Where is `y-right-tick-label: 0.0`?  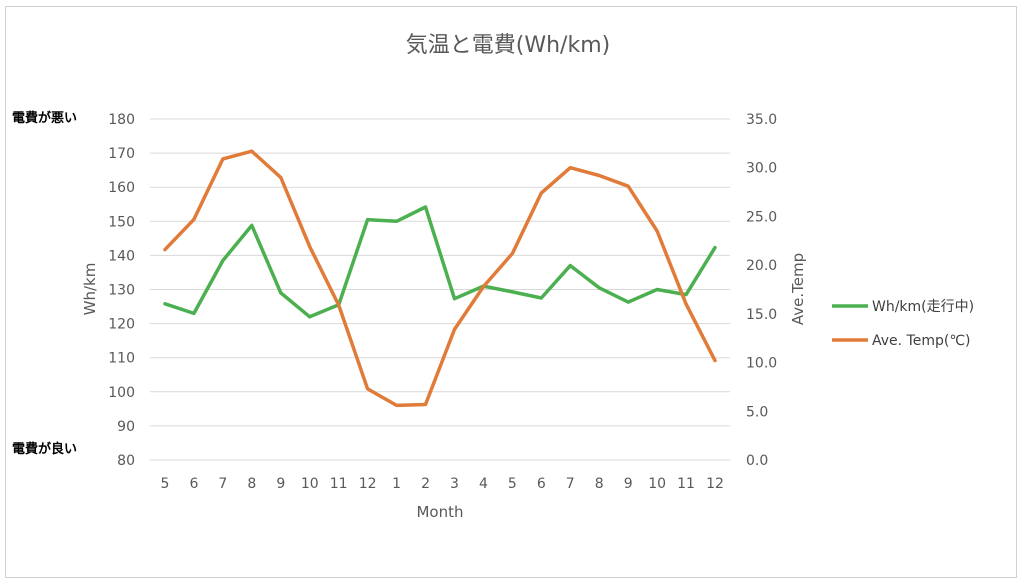 y-right-tick-label: 0.0 is located at coordinates (757, 461).